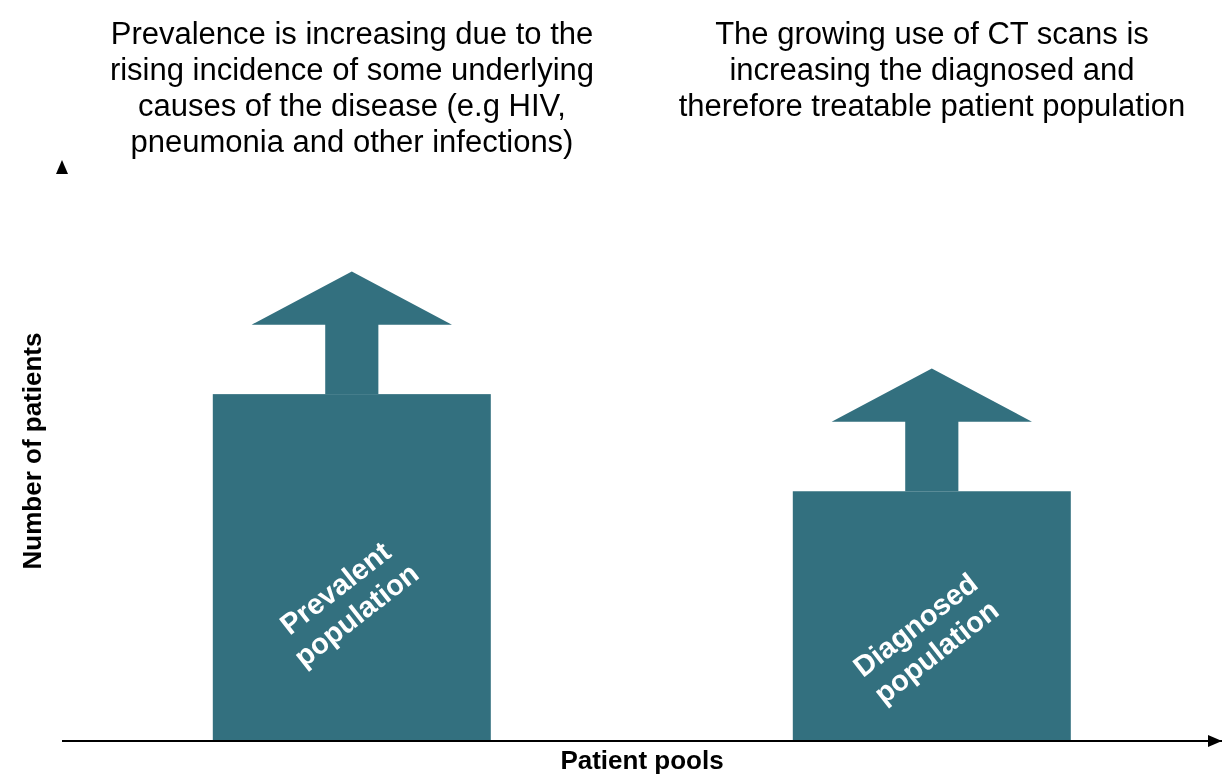 The image size is (1230, 779). I want to click on y-axis-title: Number of patients, so click(32, 450).